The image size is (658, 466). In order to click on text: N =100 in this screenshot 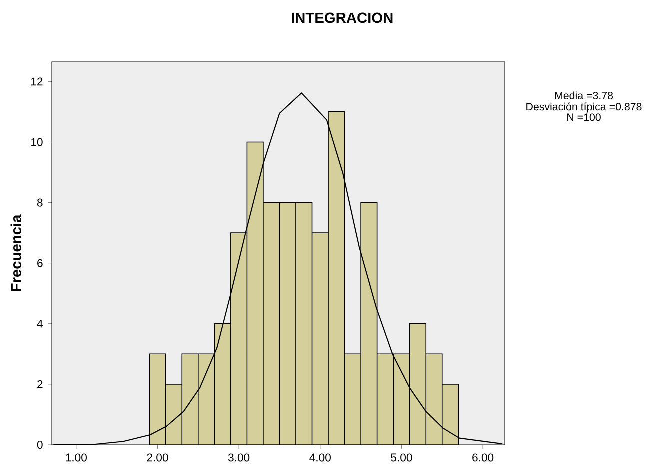, I will do `click(584, 118)`.